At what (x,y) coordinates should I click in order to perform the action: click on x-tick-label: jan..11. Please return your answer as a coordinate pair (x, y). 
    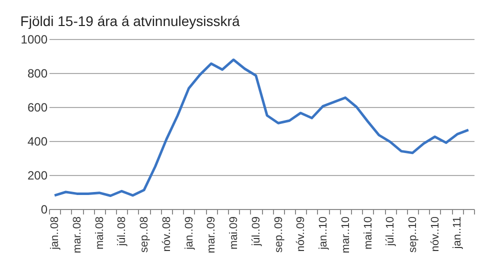
    Looking at the image, I should click on (458, 233).